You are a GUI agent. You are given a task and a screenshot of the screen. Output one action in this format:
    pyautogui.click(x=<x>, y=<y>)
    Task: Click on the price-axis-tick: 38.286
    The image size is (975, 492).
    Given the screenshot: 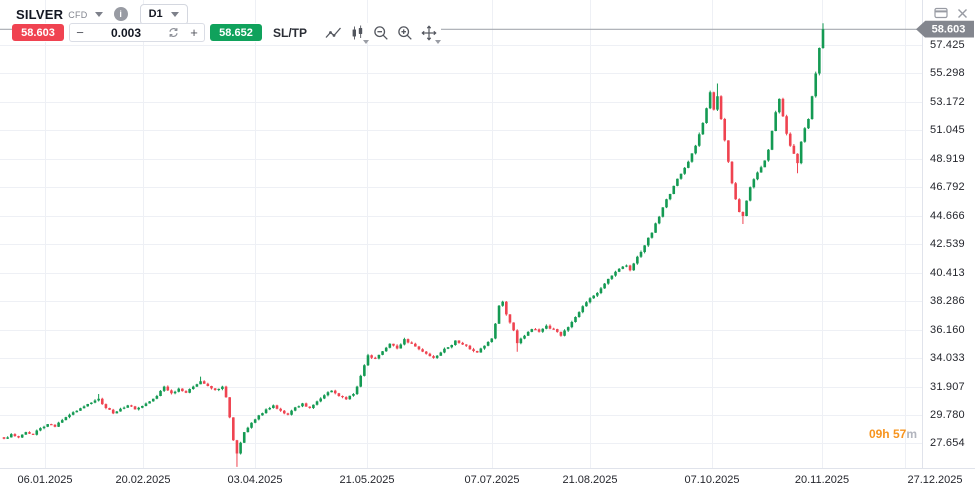 What is the action you would take?
    pyautogui.click(x=947, y=301)
    